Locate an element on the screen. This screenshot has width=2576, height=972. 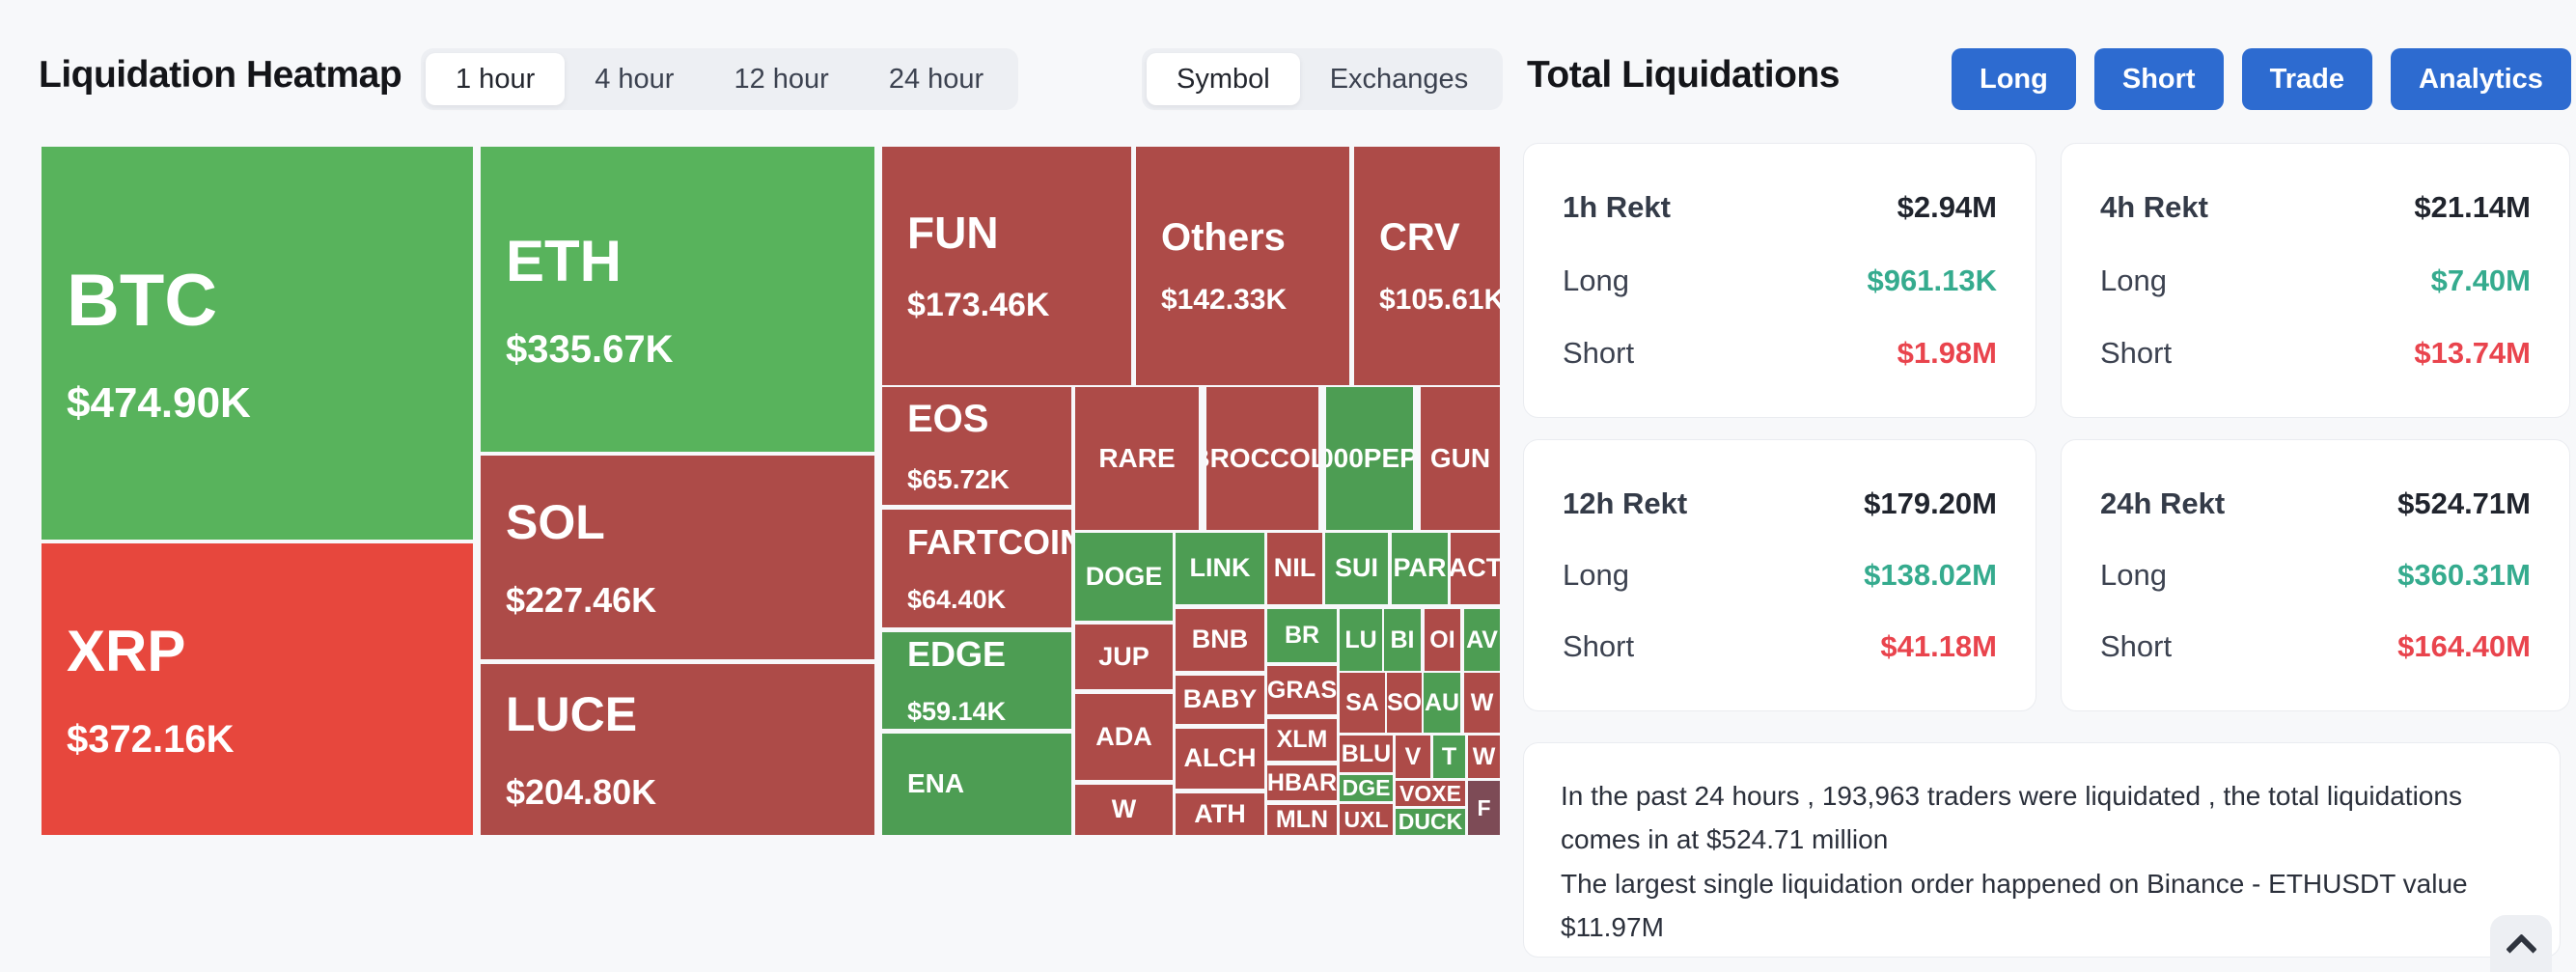
cell-symbol-label: ALCH is located at coordinates (1220, 758).